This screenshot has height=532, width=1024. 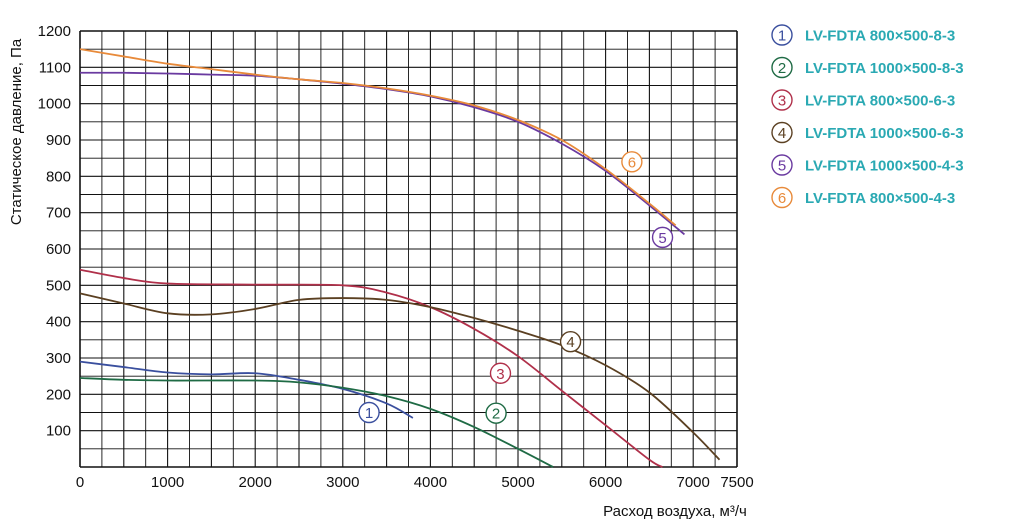 I want to click on curve-marker-label: 3, so click(x=500, y=374).